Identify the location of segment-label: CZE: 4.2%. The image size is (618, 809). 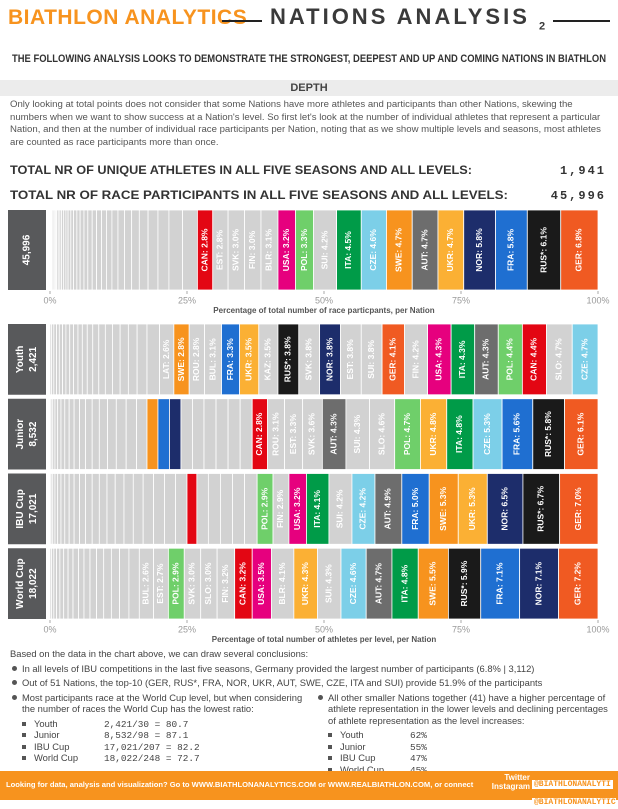
(363, 509).